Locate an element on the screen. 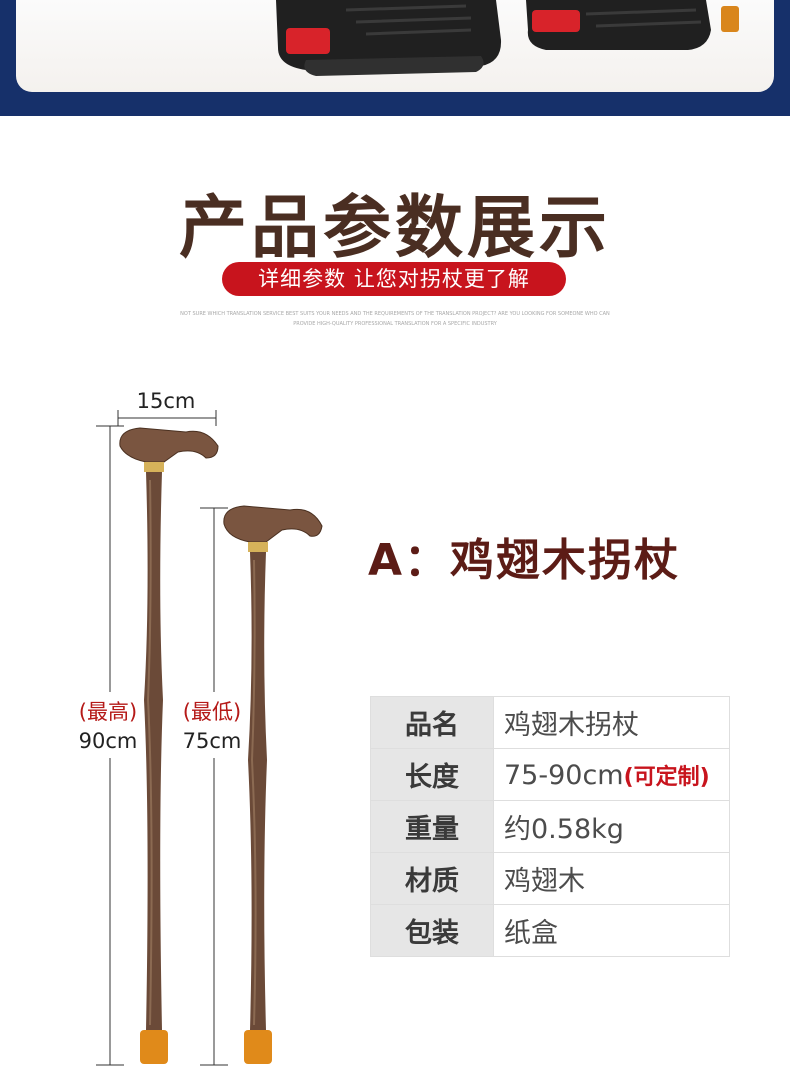 This screenshot has height=1080, width=790. product-heading: A：鸡翅木拐杖 is located at coordinates (524, 560).